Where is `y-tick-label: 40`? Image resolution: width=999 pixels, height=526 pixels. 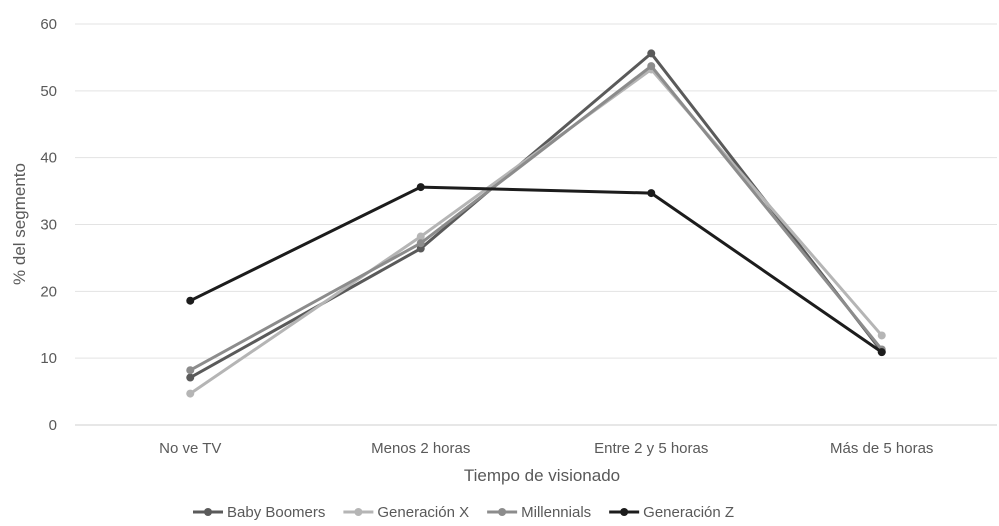
y-tick-label: 40 is located at coordinates (48, 158).